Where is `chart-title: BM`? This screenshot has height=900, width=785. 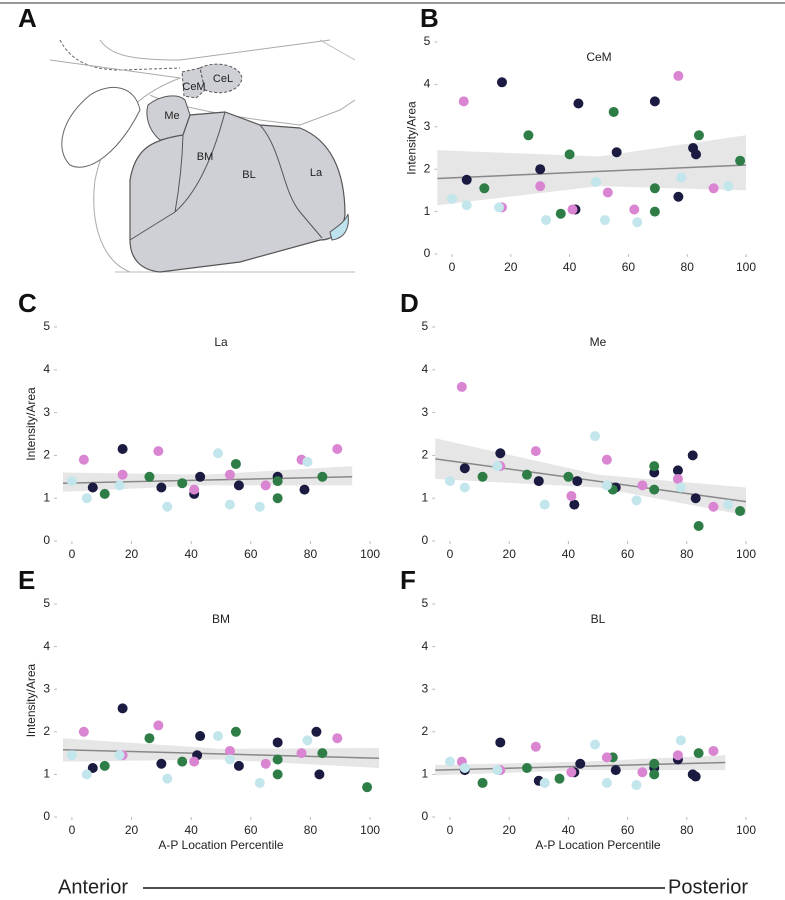 chart-title: BM is located at coordinates (221, 619).